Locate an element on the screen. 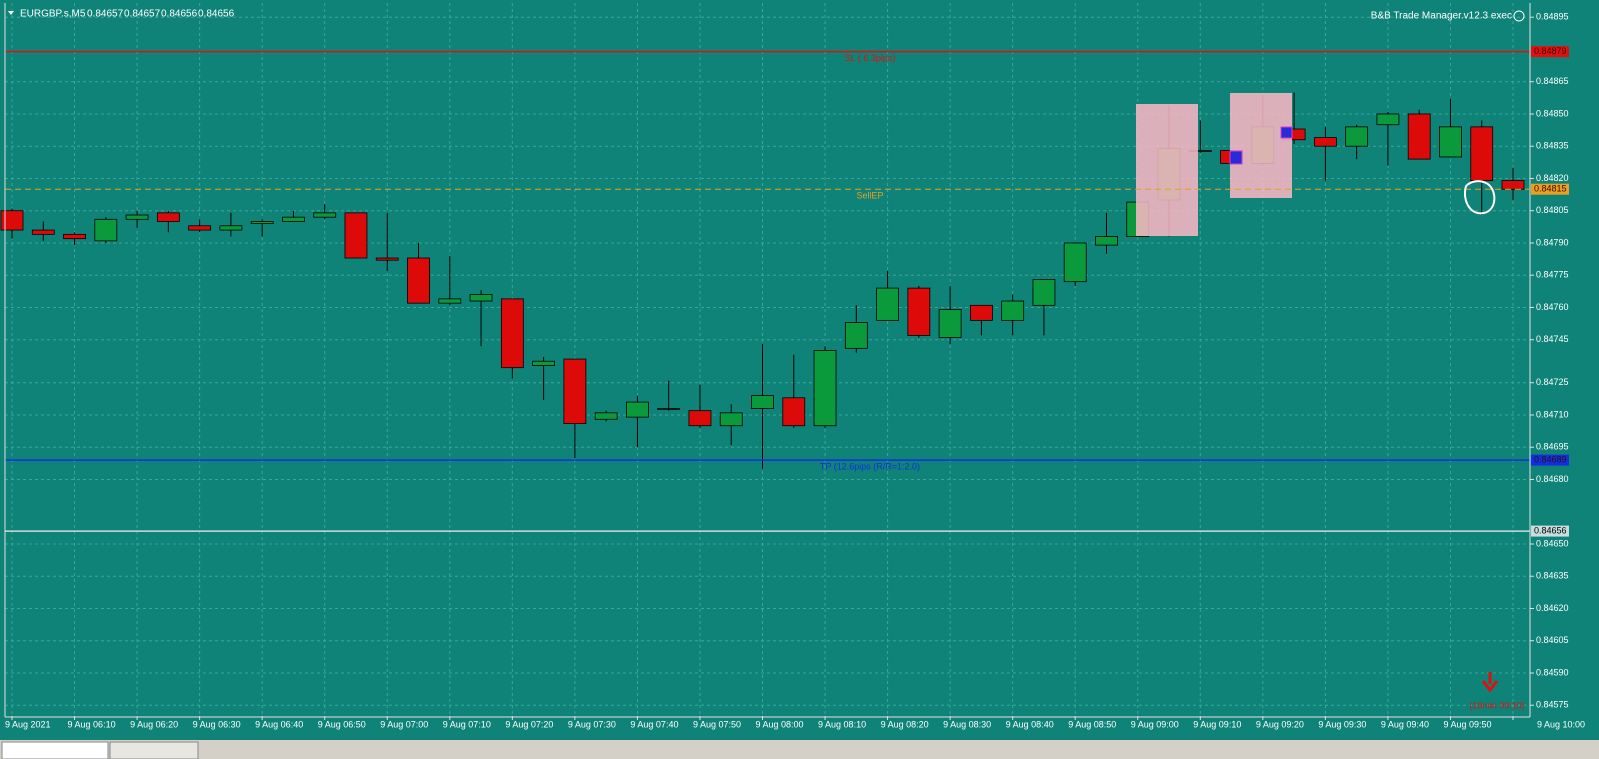 This screenshot has height=759, width=1599. y-tick-label: 0.84745 is located at coordinates (1552, 339).